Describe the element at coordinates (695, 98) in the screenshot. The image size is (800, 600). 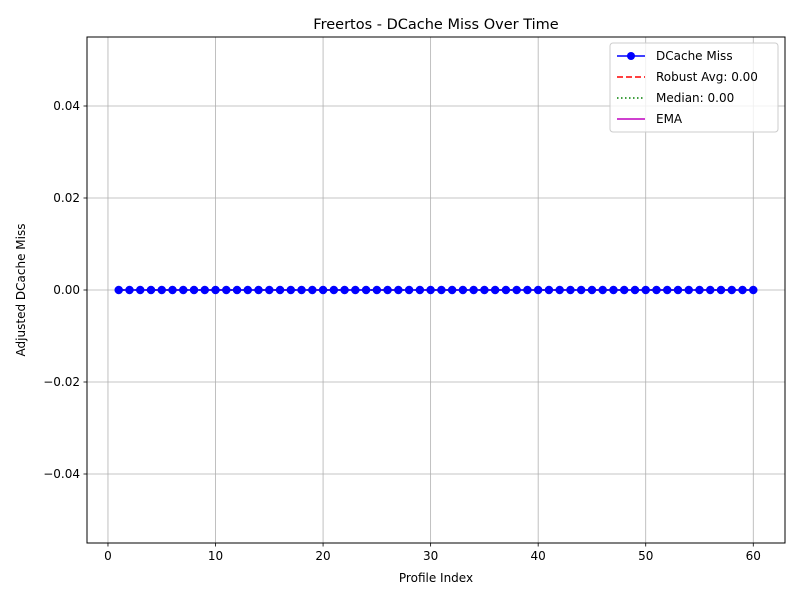
I see `legend-label: Median: 0.00` at that location.